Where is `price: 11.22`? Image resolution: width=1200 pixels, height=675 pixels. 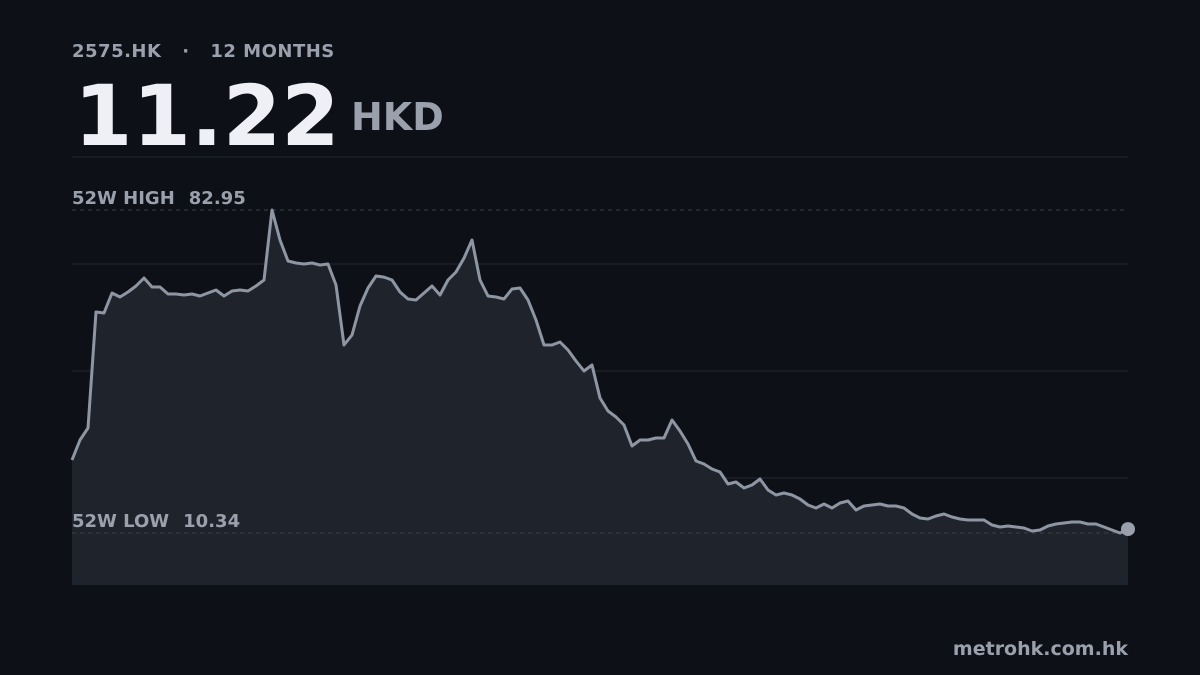
price: 11.22 is located at coordinates (207, 116).